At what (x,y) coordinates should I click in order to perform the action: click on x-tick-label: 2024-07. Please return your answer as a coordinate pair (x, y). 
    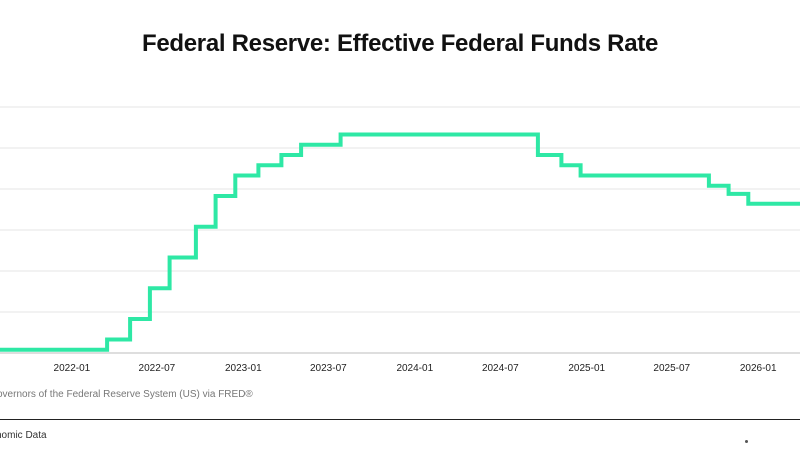
    Looking at the image, I should click on (500, 368).